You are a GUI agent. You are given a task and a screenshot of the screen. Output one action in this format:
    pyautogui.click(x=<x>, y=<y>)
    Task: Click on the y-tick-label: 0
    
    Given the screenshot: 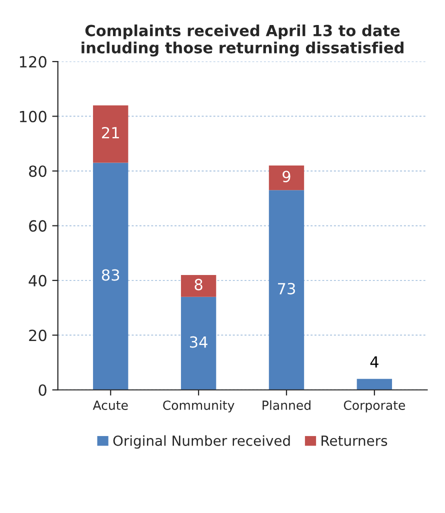 What is the action you would take?
    pyautogui.click(x=42, y=390)
    